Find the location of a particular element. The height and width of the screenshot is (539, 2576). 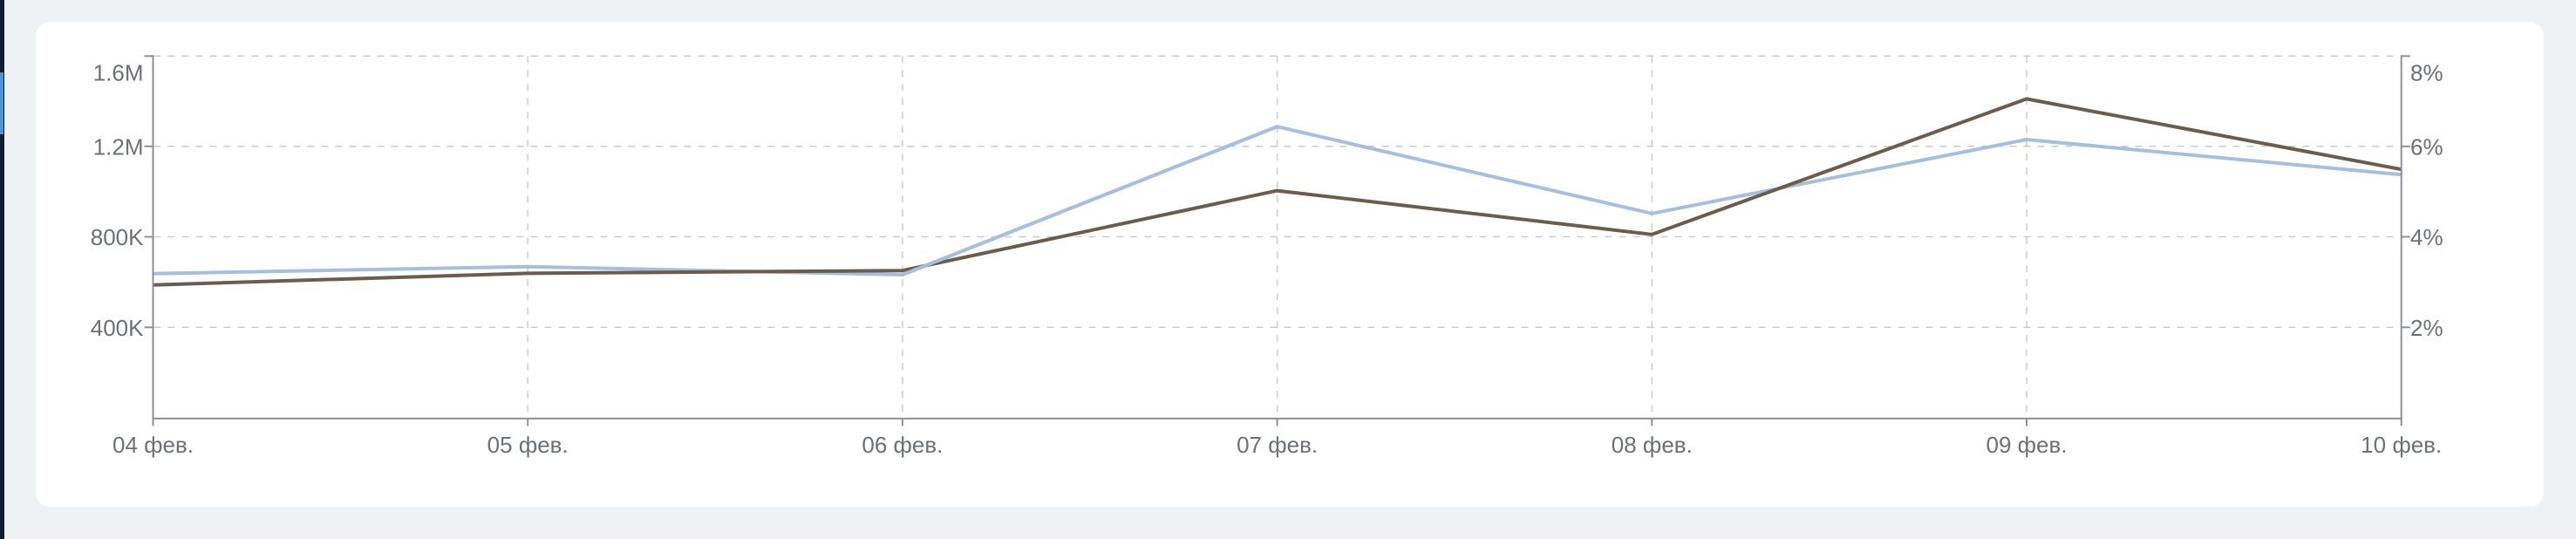

svg-text: 1.6M is located at coordinates (119, 73).